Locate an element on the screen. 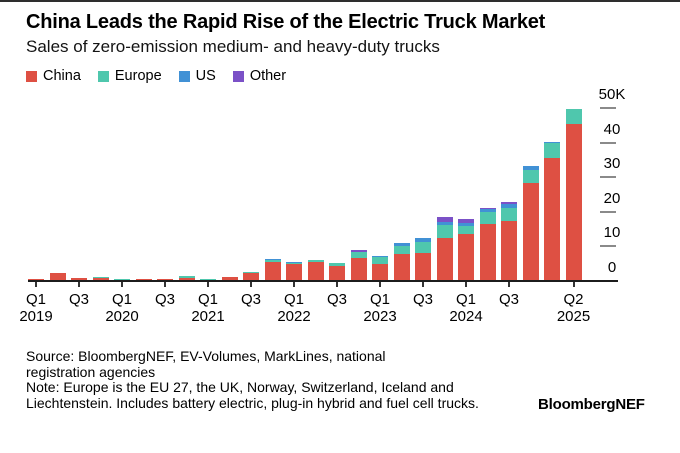 The width and height of the screenshot is (680, 453). legend-label: US is located at coordinates (205, 76).